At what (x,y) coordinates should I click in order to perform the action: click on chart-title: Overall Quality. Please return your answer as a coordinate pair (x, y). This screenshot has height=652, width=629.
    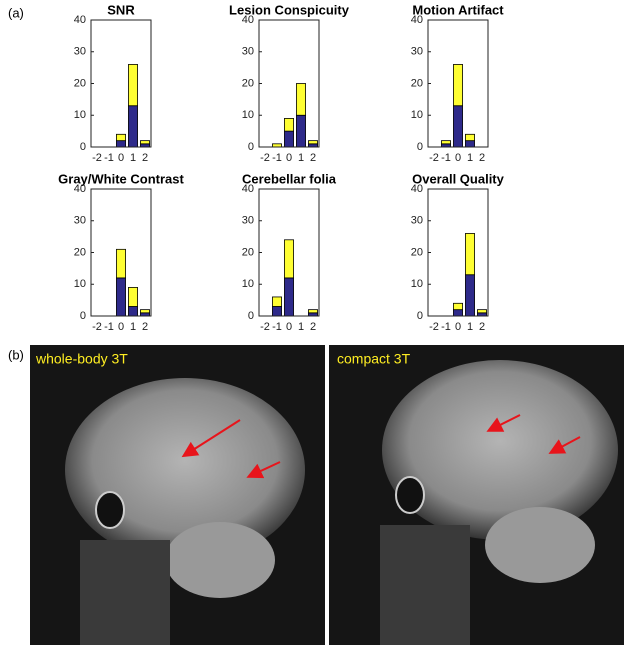
    Looking at the image, I should click on (458, 178).